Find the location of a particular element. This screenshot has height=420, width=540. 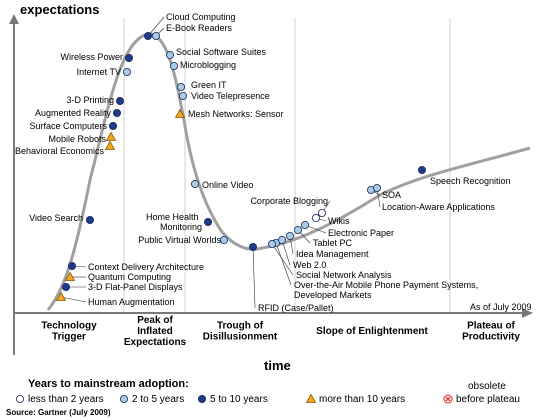

technology-web-2-0: Web 2.0 is located at coordinates (301, 252).